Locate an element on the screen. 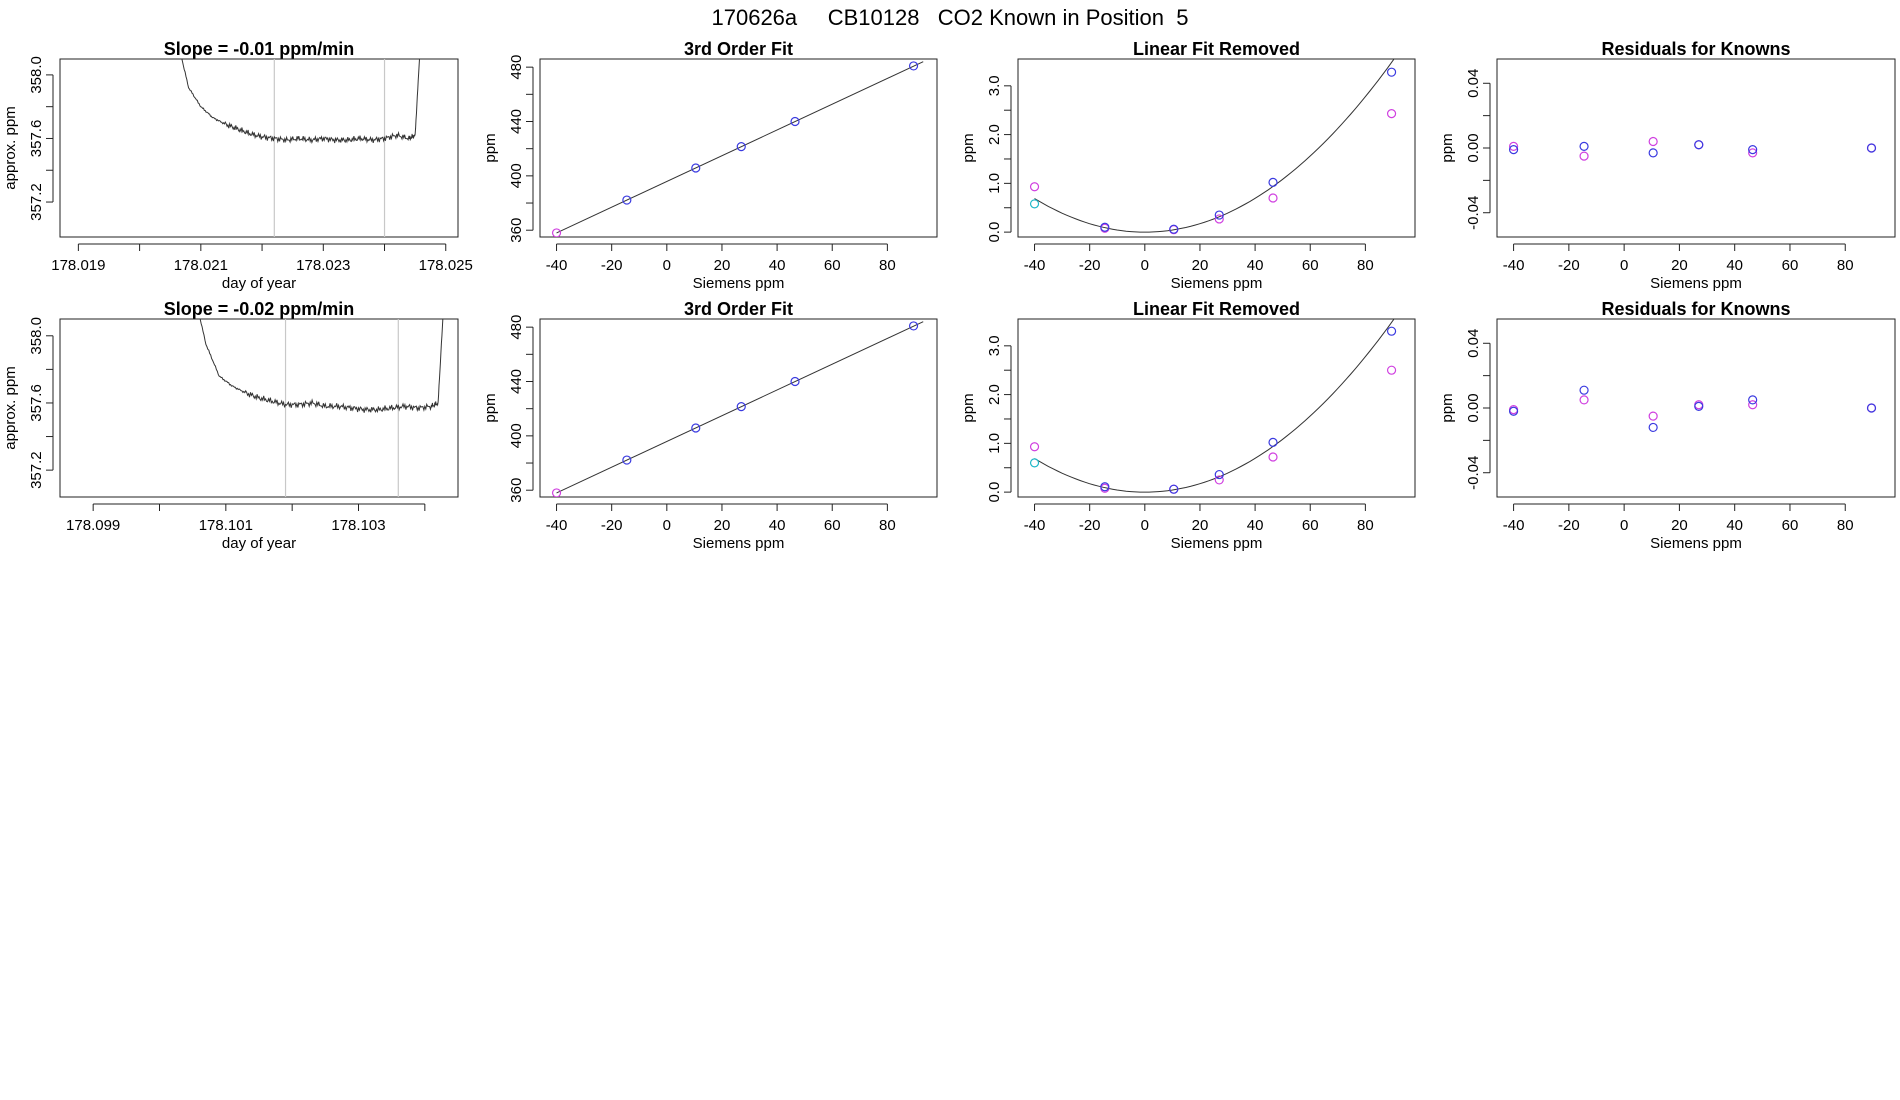 Image resolution: width=1900 pixels, height=1100 pixels. x-tick-label: 178.023 is located at coordinates (323, 265).